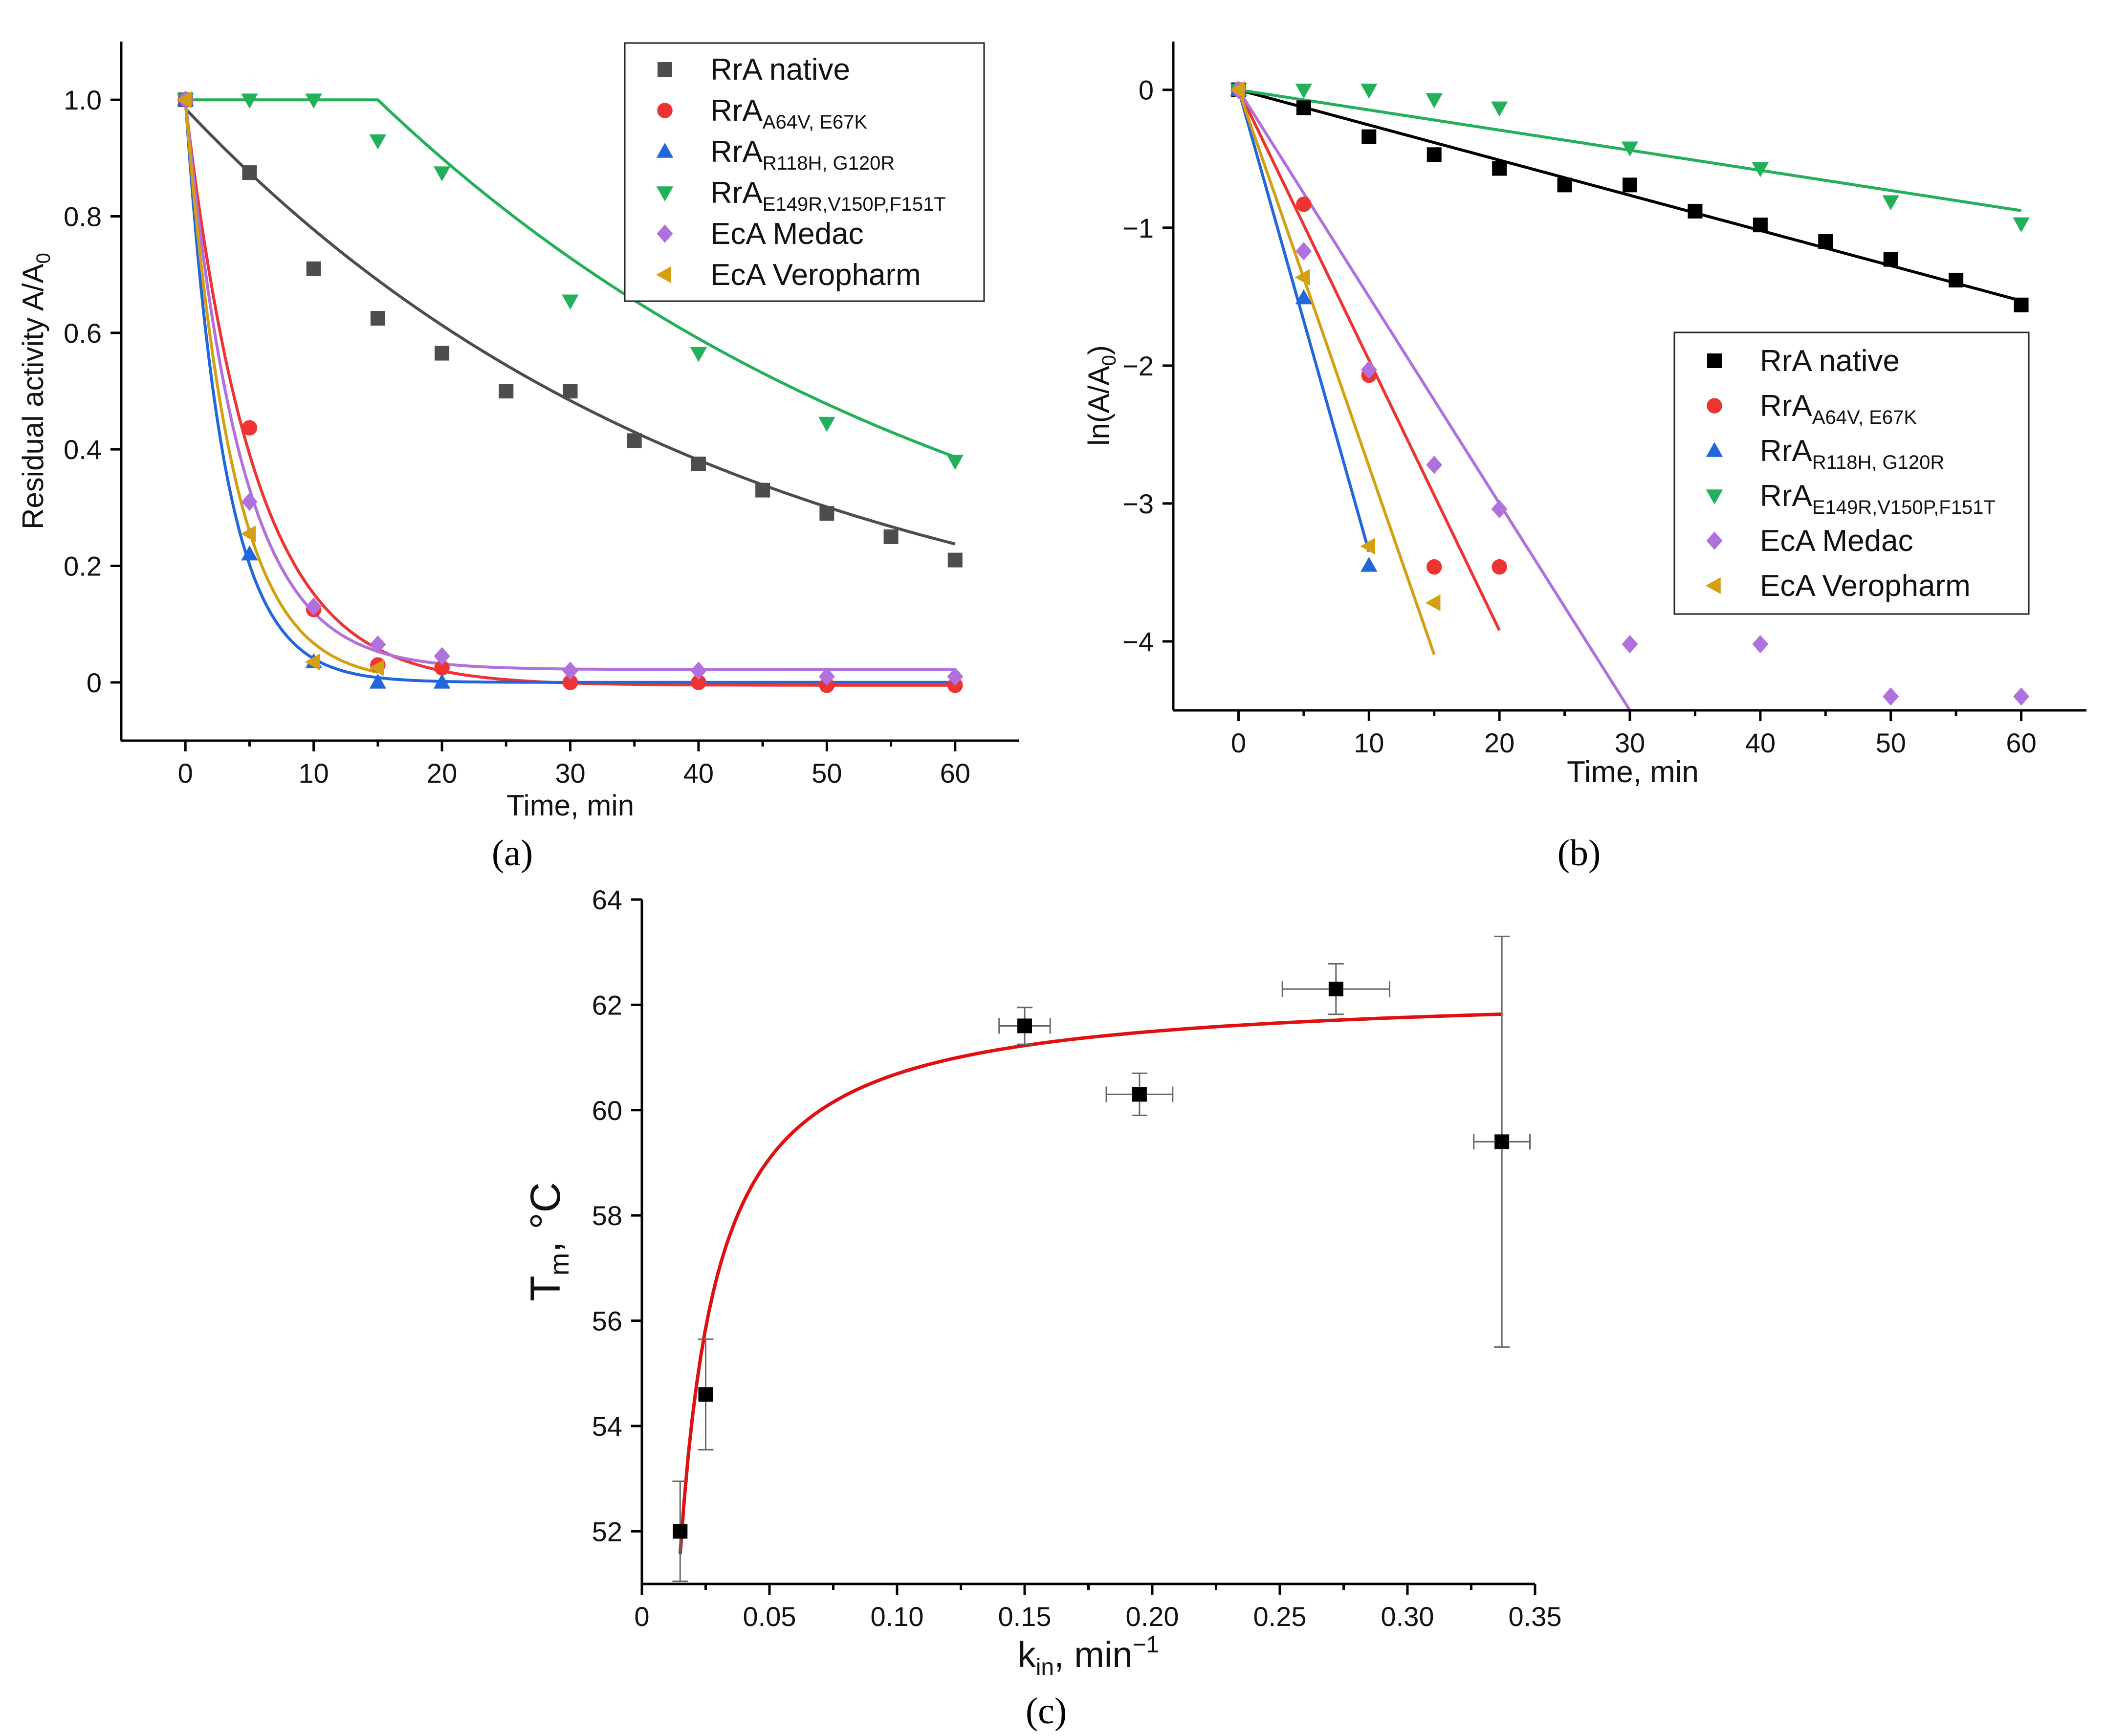 This screenshot has height=1736, width=2107. What do you see at coordinates (1369, 742) in the screenshot?
I see `panel-b-x-tick-label: 10` at bounding box center [1369, 742].